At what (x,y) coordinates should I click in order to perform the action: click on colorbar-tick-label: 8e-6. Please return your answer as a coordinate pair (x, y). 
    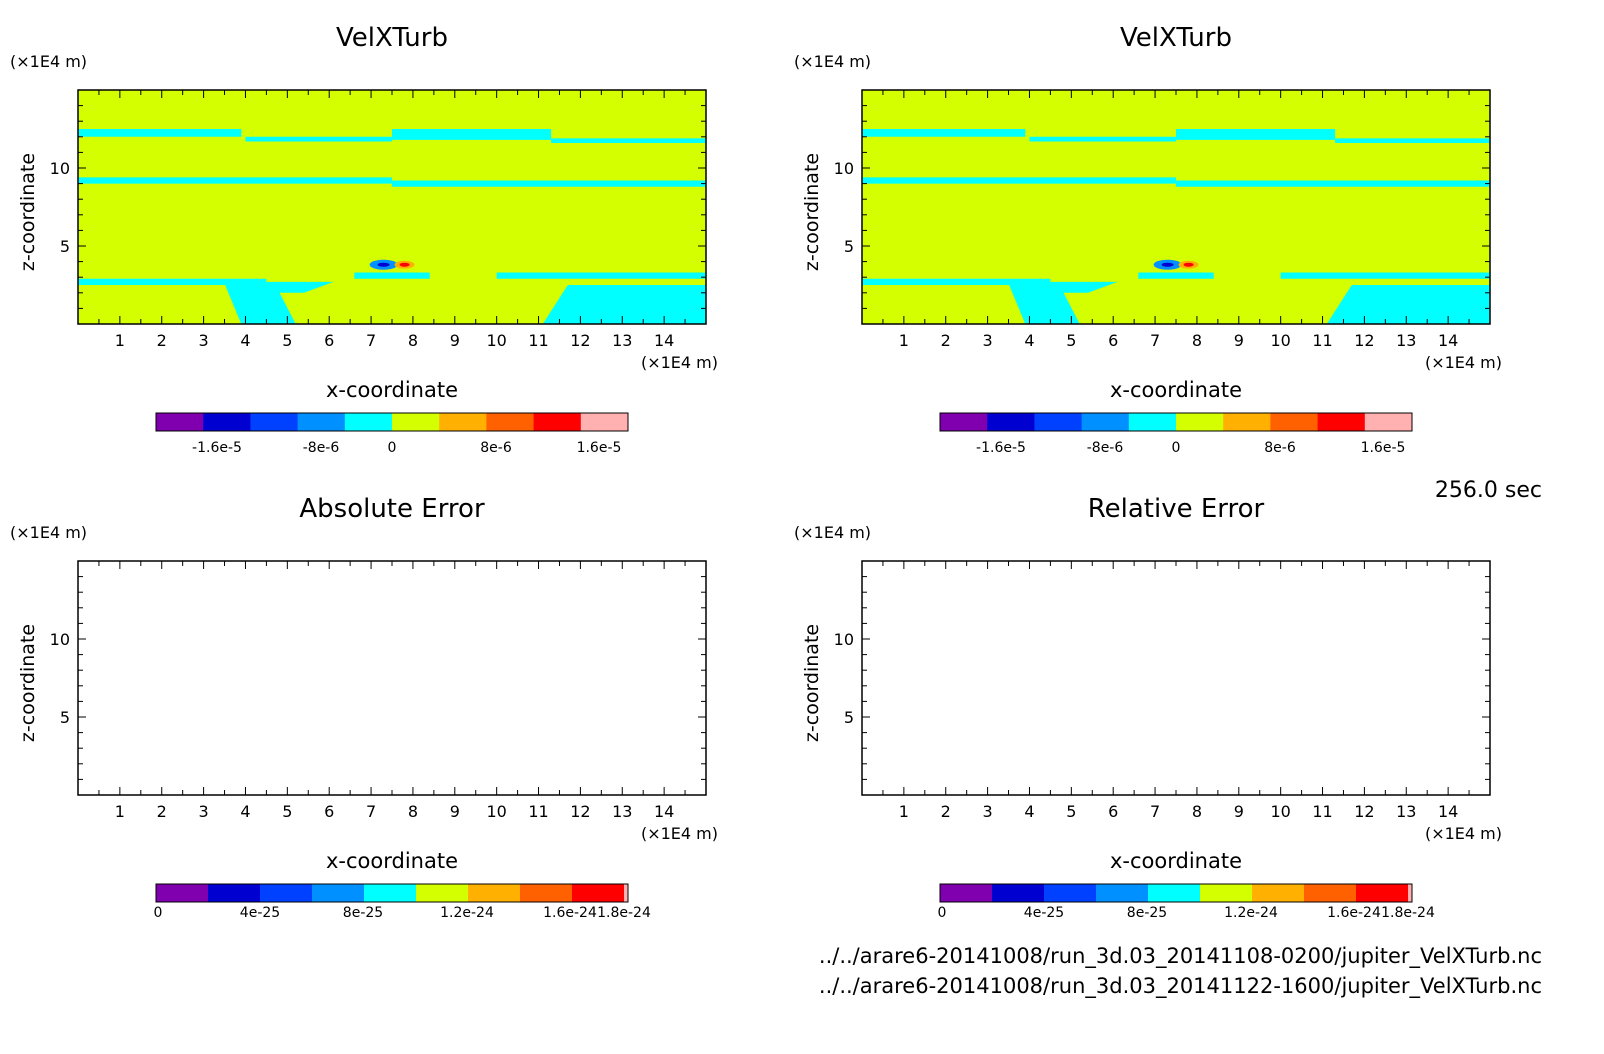
    Looking at the image, I should click on (1280, 448).